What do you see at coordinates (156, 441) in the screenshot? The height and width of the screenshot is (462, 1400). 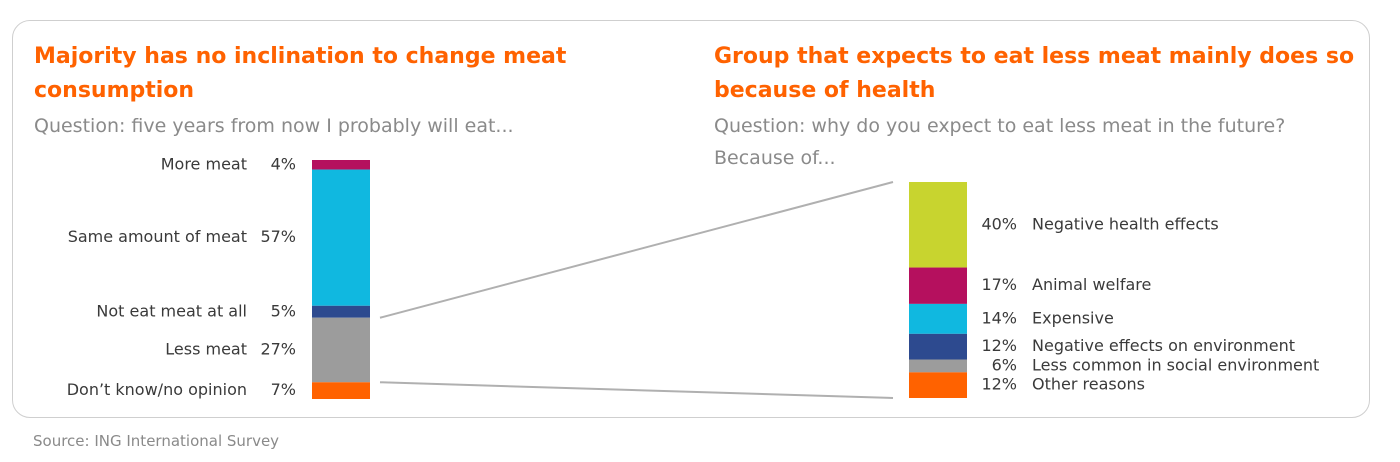 I see `source-note: Source: ING International Survey` at bounding box center [156, 441].